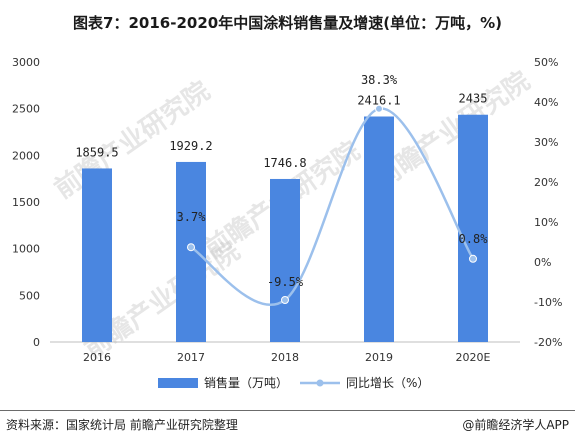 Image resolution: width=575 pixels, height=441 pixels. I want to click on growth-value-label: -9.5%, so click(285, 282).